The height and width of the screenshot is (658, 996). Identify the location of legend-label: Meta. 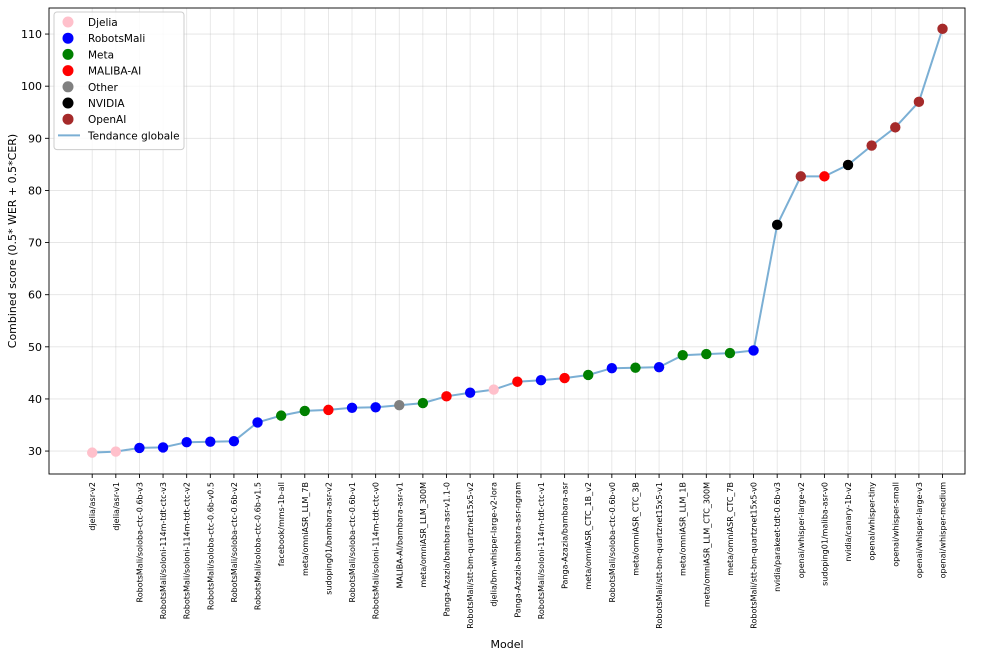
(101, 55).